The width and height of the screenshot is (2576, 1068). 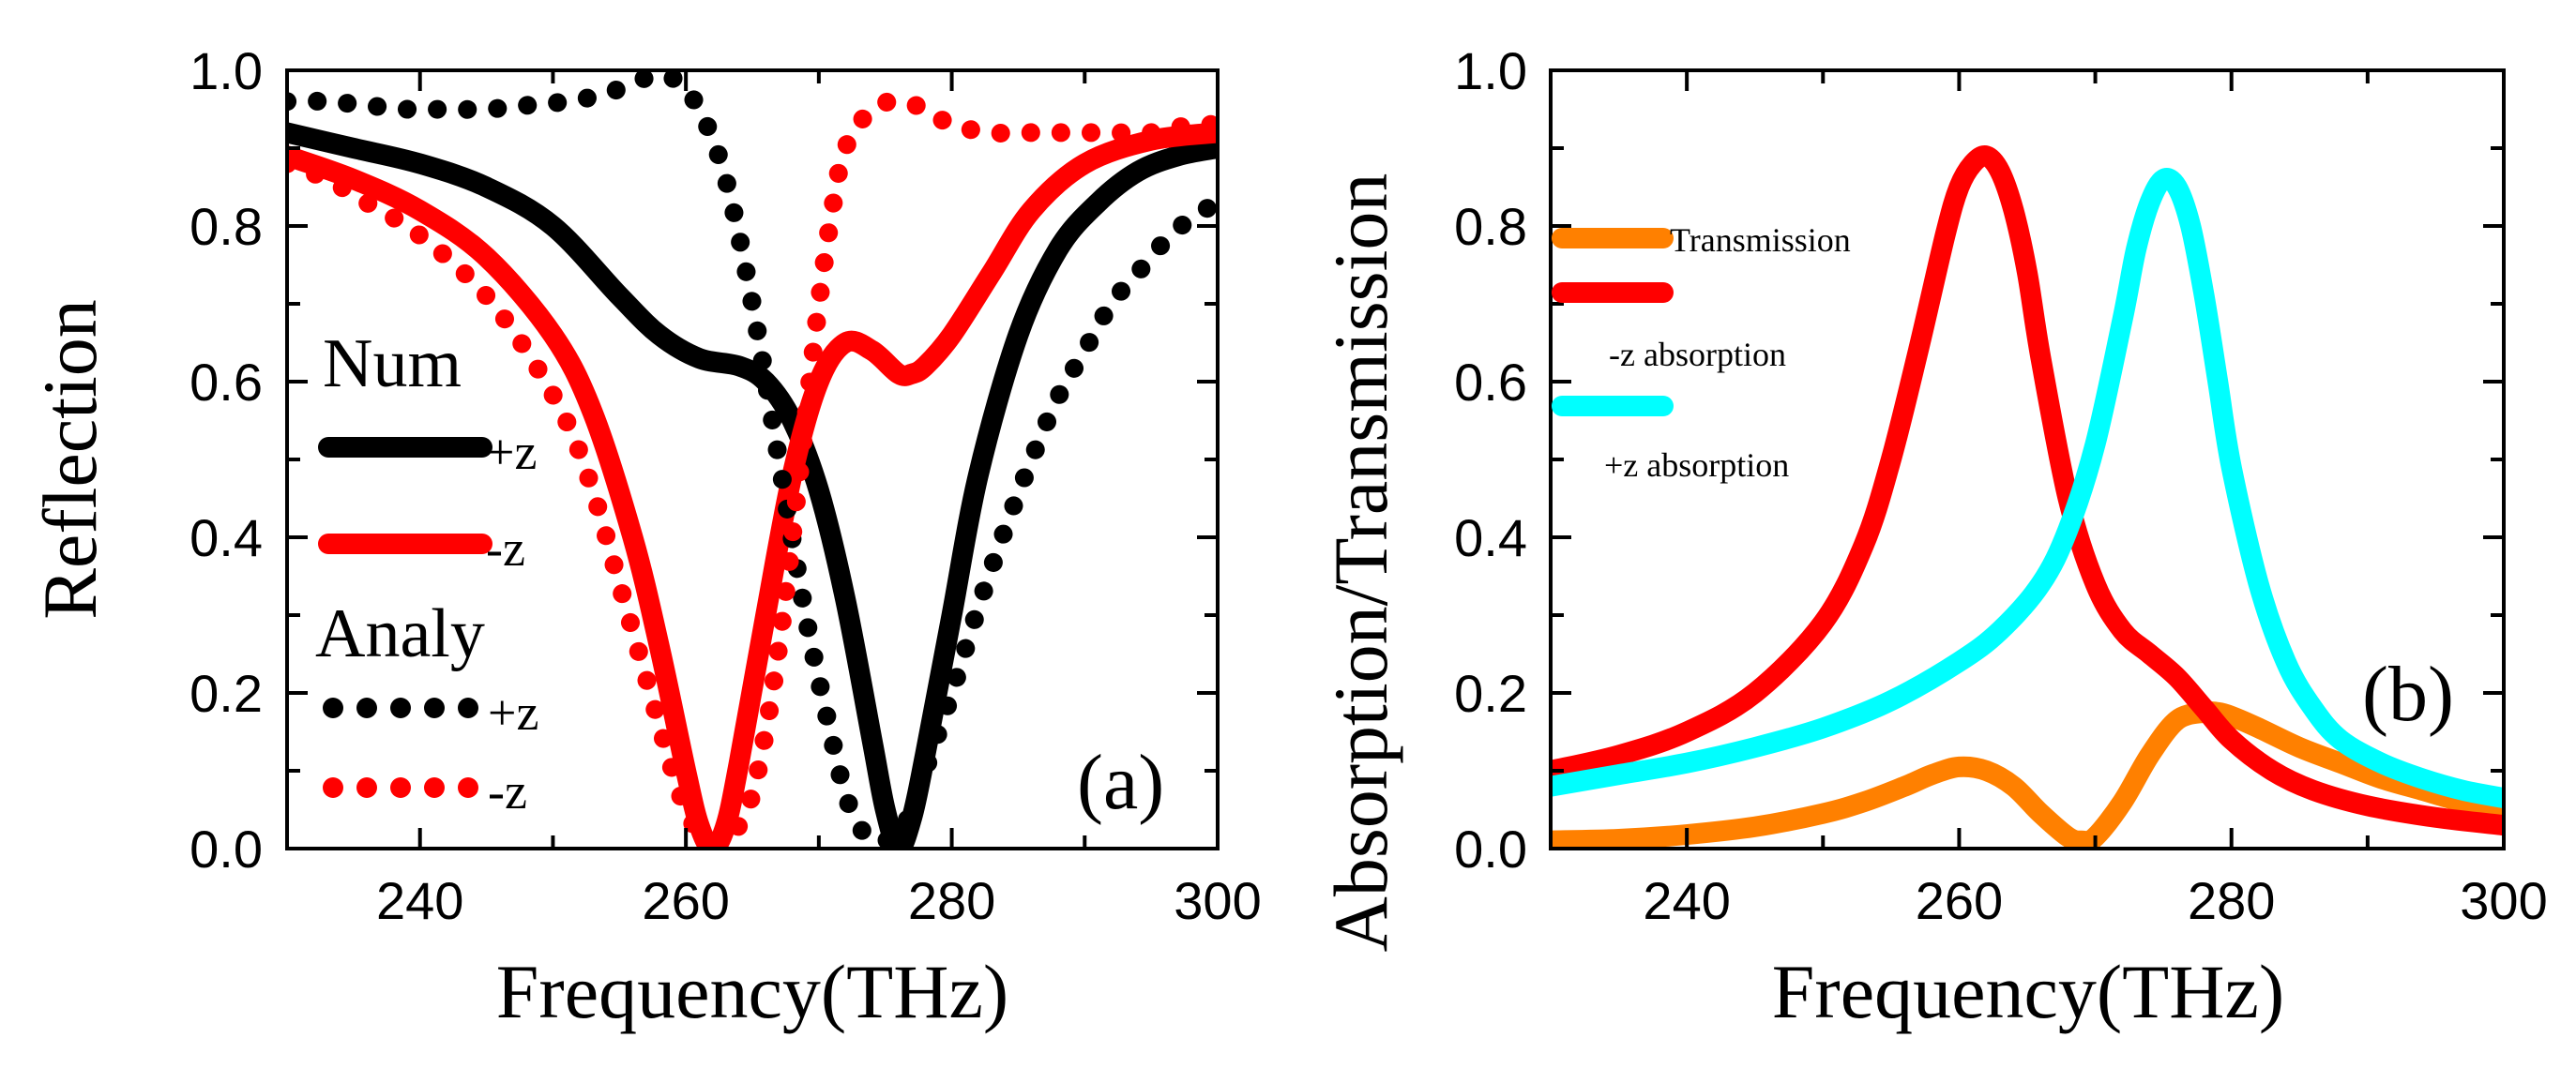 I want to click on panel-a-x-axis-label: Frequency(THz), so click(x=752, y=991).